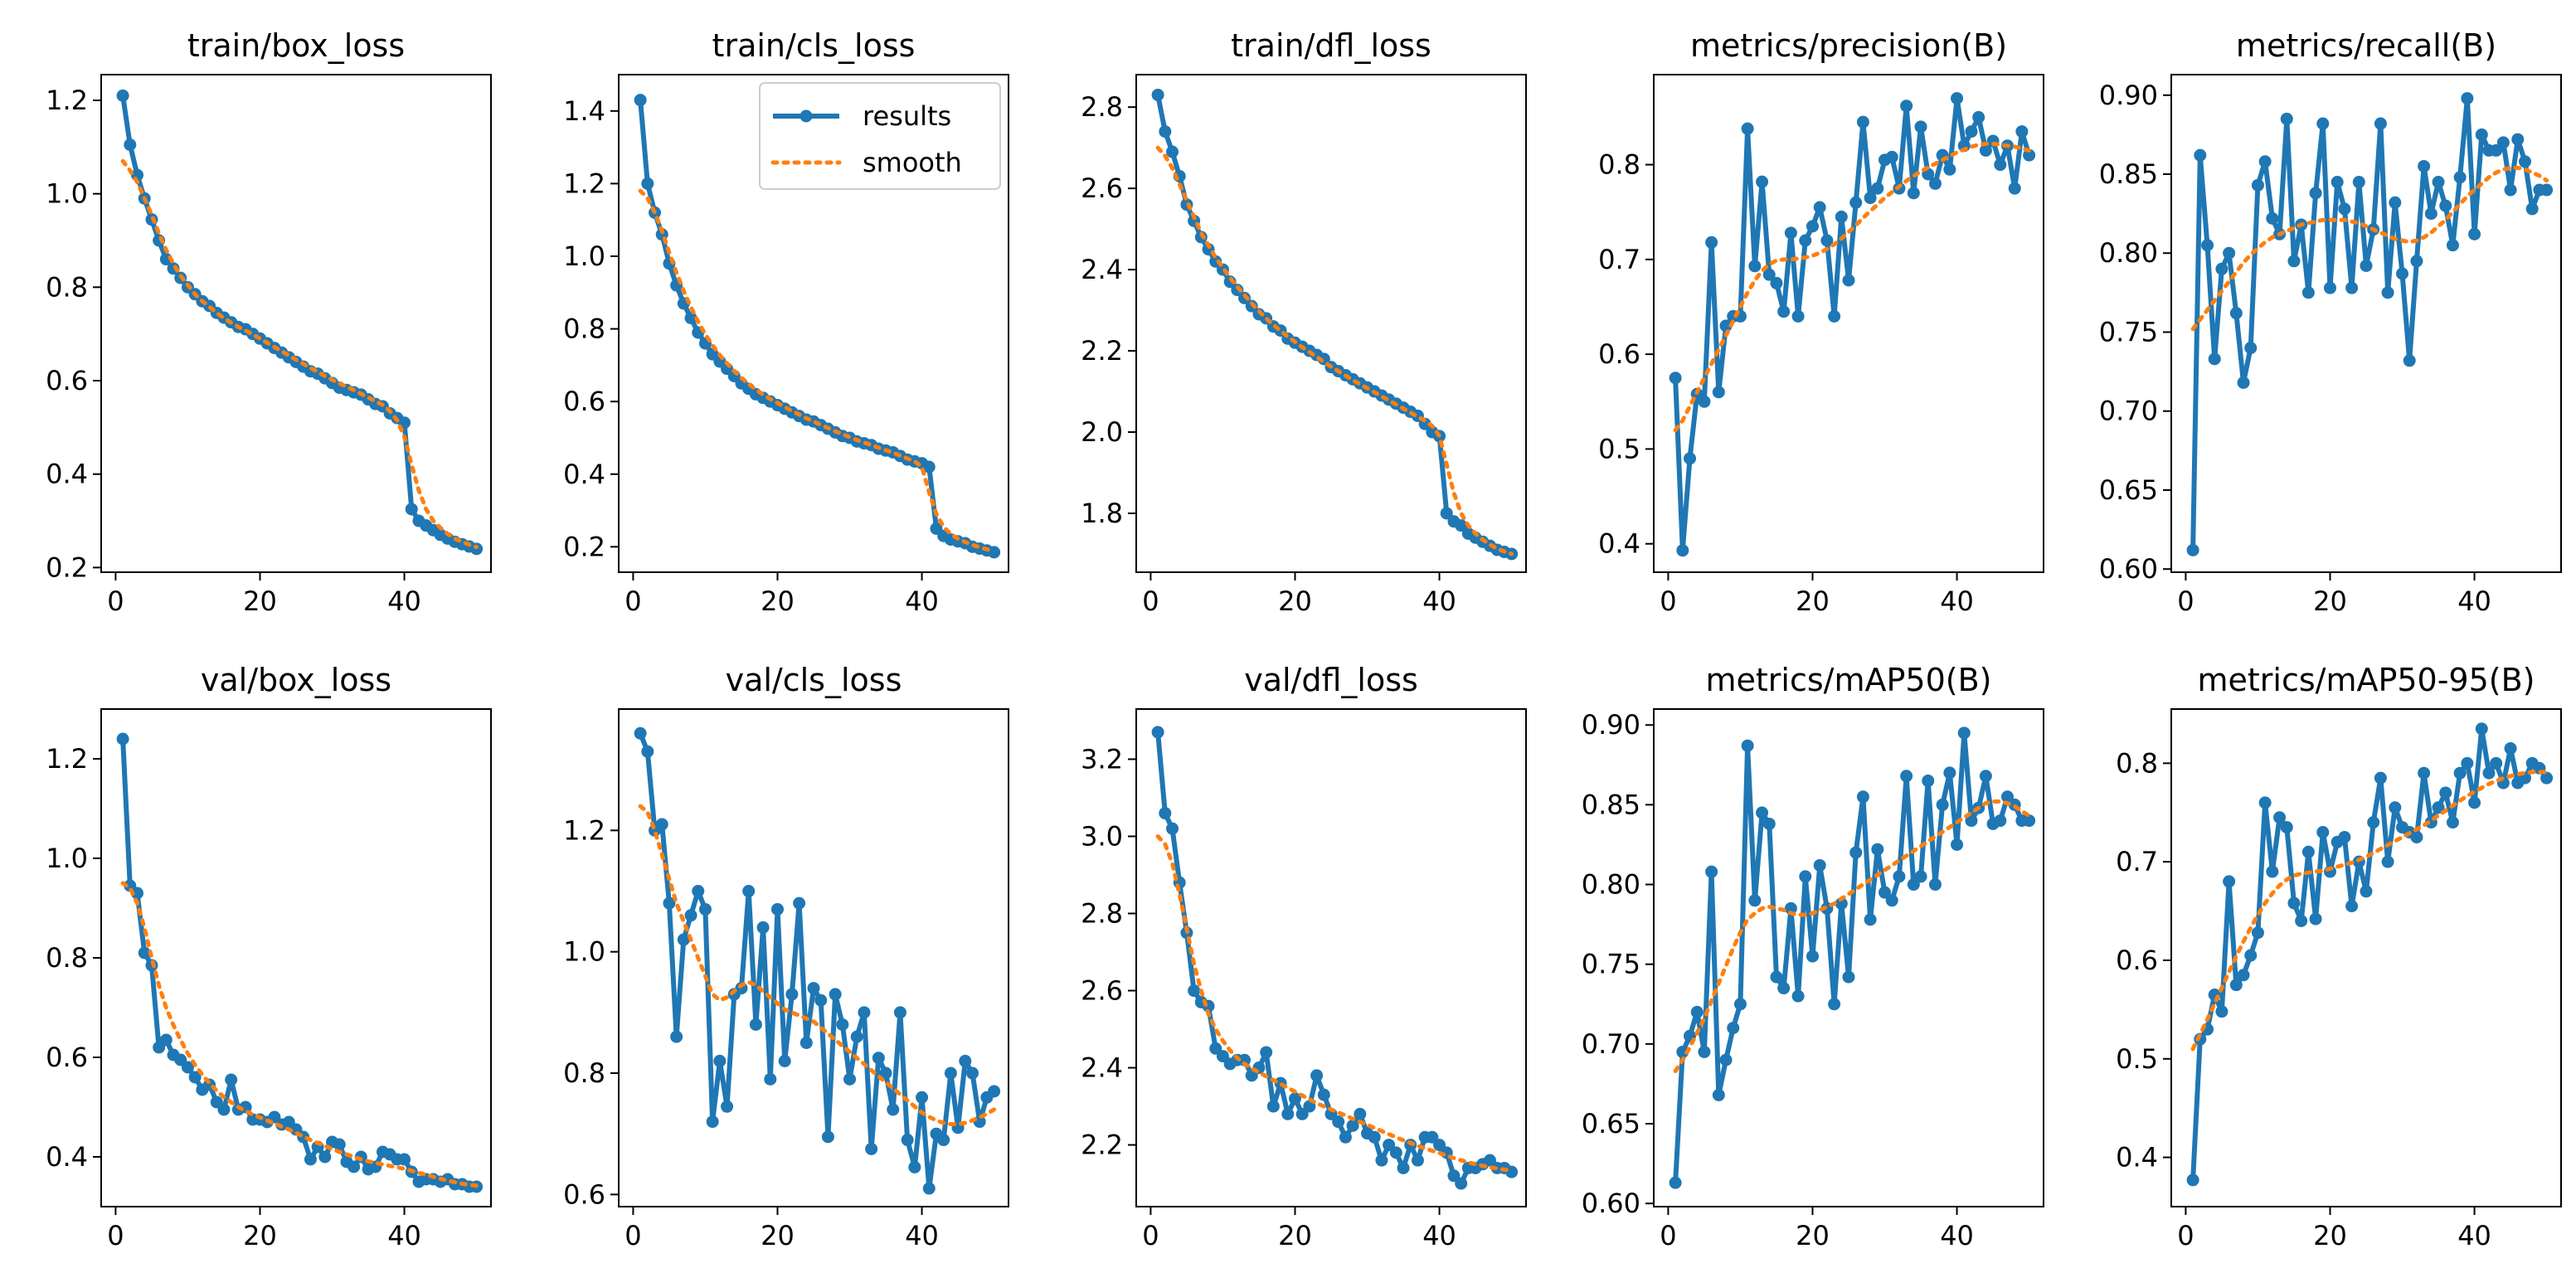 This screenshot has height=1268, width=2576. Describe the element at coordinates (1102, 351) in the screenshot. I see `y-tick-label: 2.2` at that location.